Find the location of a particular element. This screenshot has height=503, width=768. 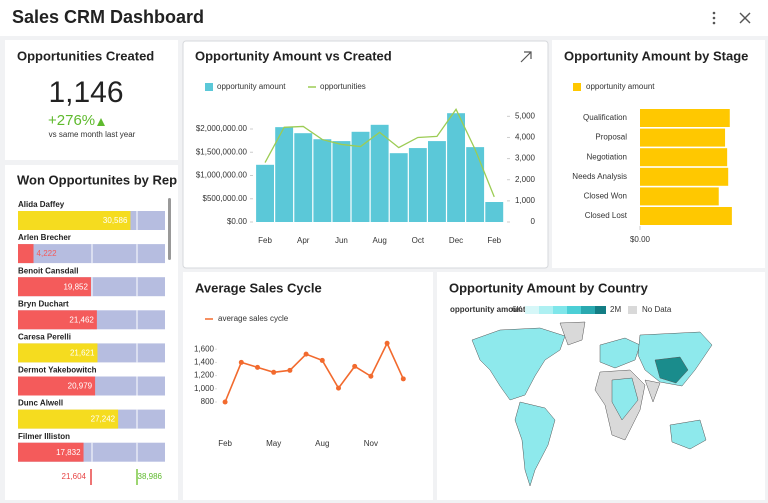

footer-value: 38,986 is located at coordinates (150, 476).